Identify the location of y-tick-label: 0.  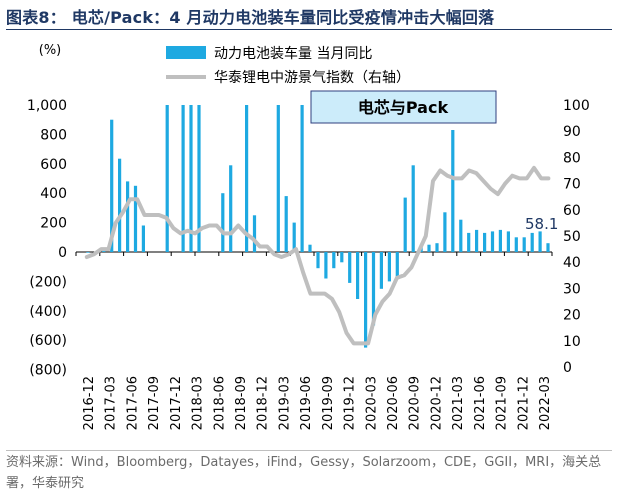
(62, 253).